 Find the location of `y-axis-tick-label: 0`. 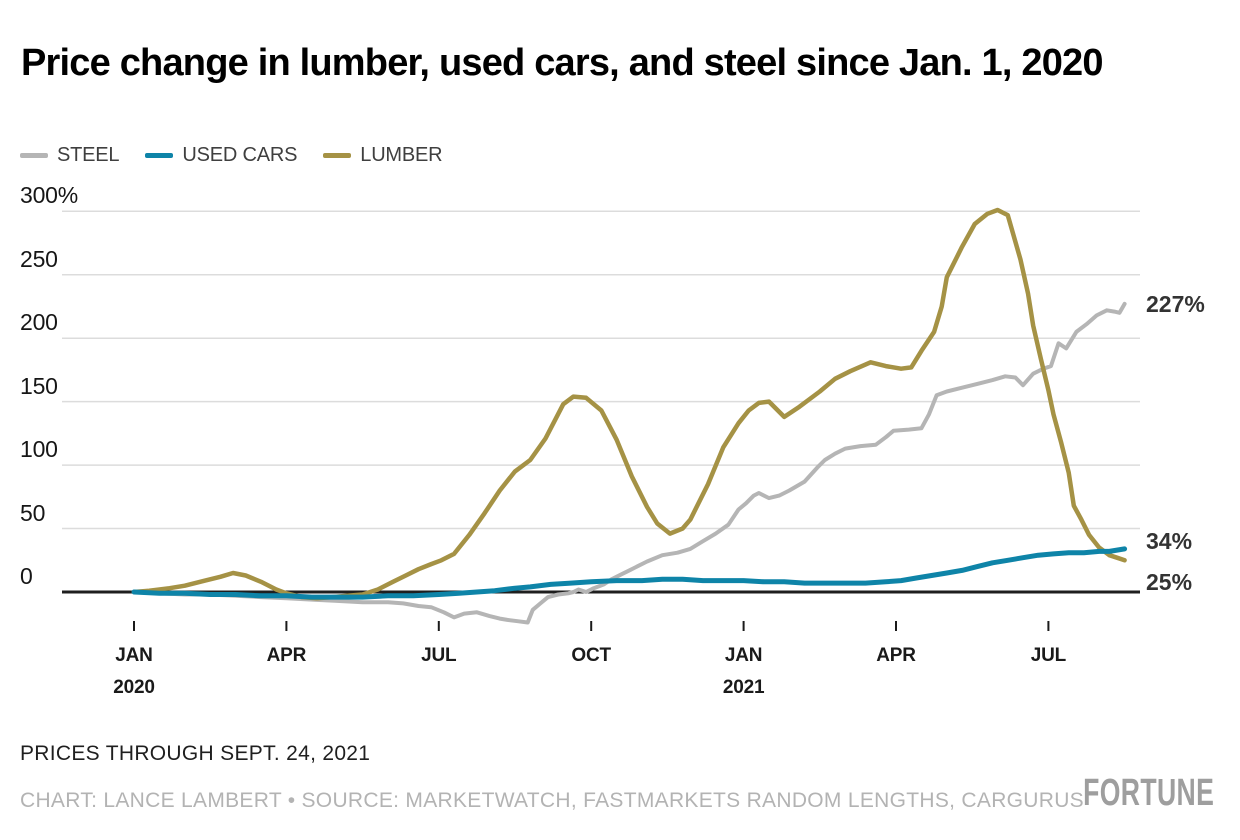

y-axis-tick-label: 0 is located at coordinates (26, 576).